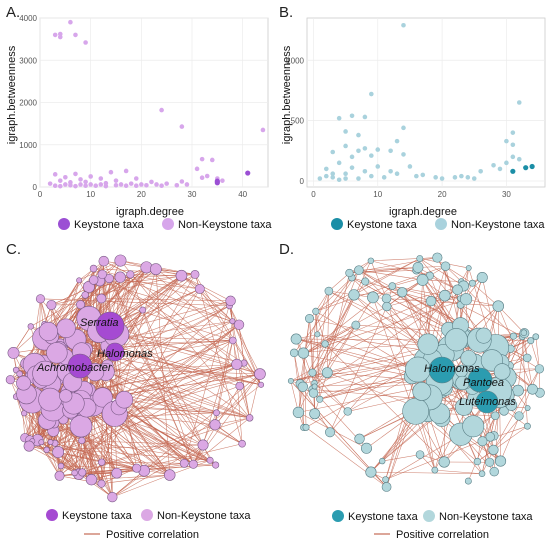 Image resolution: width=550 pixels, height=543 pixels. Describe the element at coordinates (12, 94) in the screenshot. I see `y-axis-title-a: igraph.betweenness` at that location.